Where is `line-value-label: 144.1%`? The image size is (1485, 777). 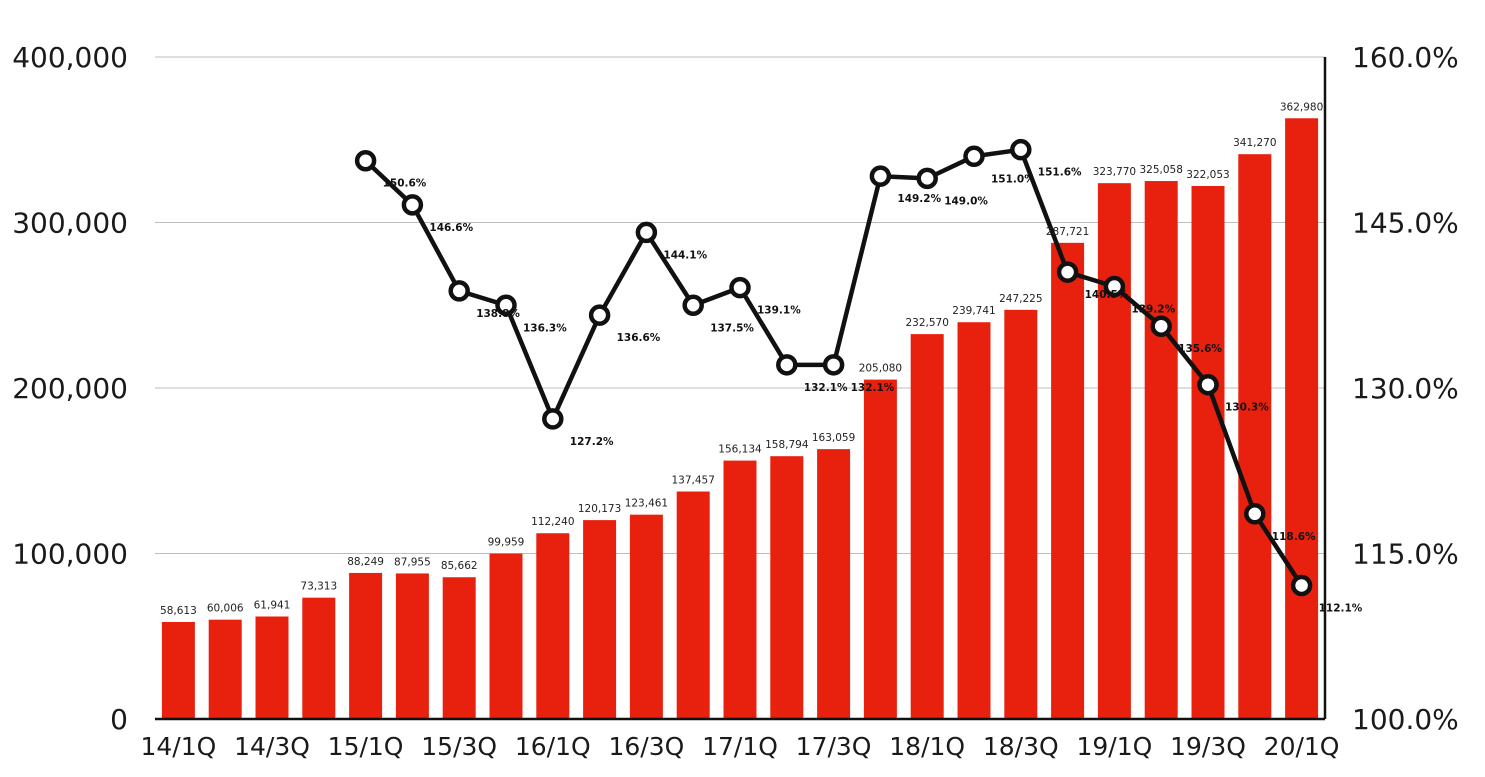 line-value-label: 144.1% is located at coordinates (685, 255).